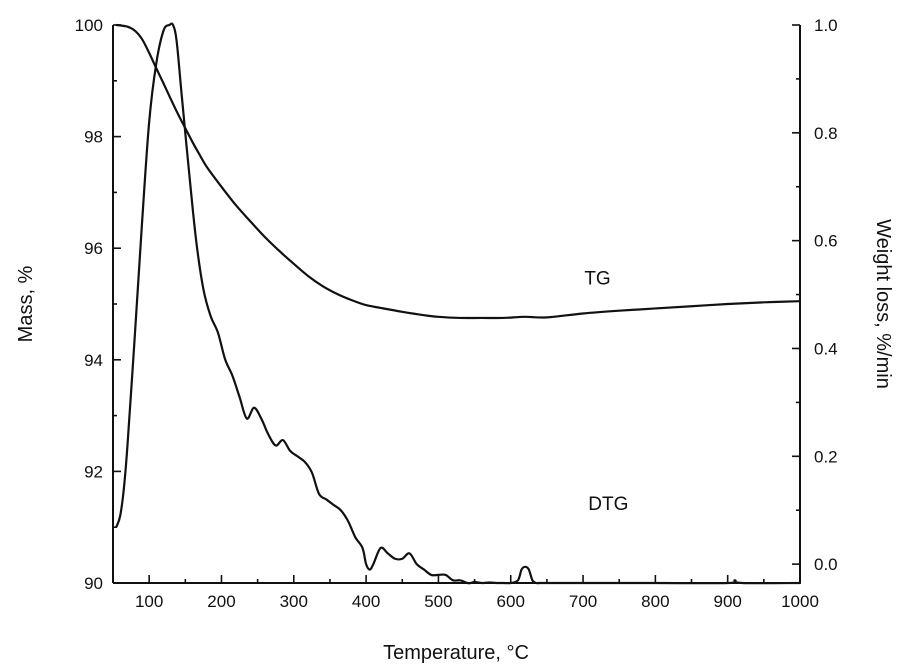 The width and height of the screenshot is (898, 671). Describe the element at coordinates (221, 601) in the screenshot. I see `x-tick-label: 200` at that location.